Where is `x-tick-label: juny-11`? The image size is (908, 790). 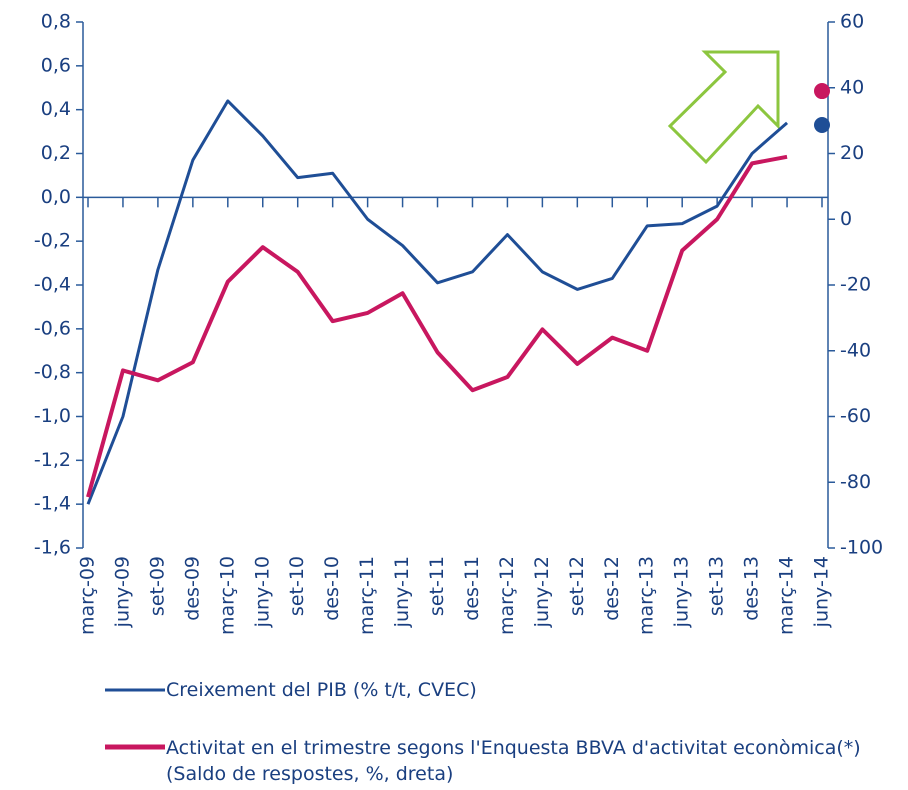
x-tick-label: juny-11 is located at coordinates (402, 592).